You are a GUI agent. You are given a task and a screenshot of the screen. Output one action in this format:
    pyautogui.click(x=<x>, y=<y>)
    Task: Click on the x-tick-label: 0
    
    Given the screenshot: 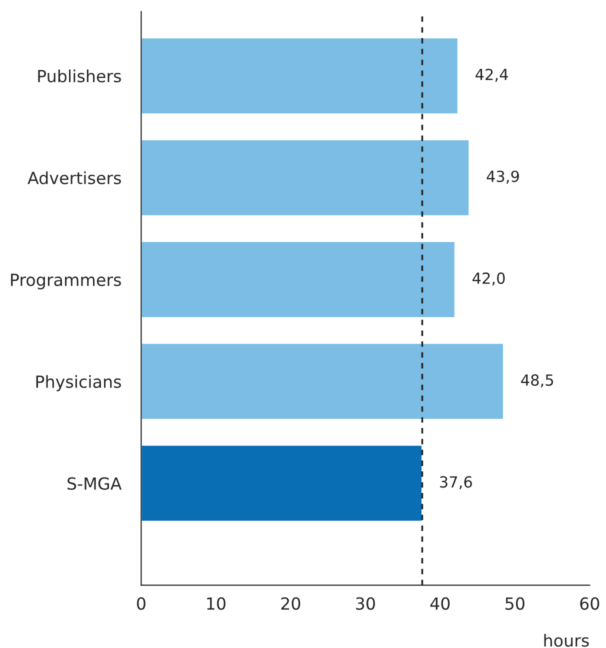 What is the action you would take?
    pyautogui.click(x=141, y=603)
    